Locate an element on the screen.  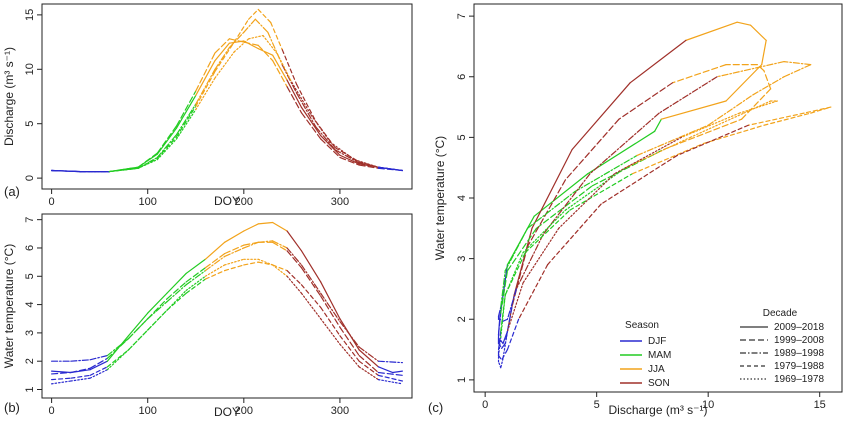
panel-label: (a) is located at coordinates (12, 191).